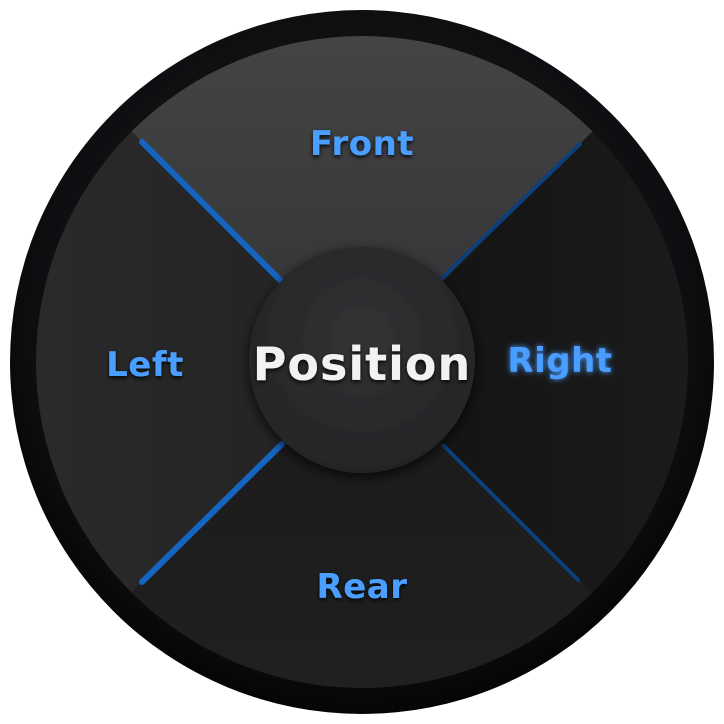  Describe the element at coordinates (212, 513) in the screenshot. I see `divider-bottom-left` at that location.